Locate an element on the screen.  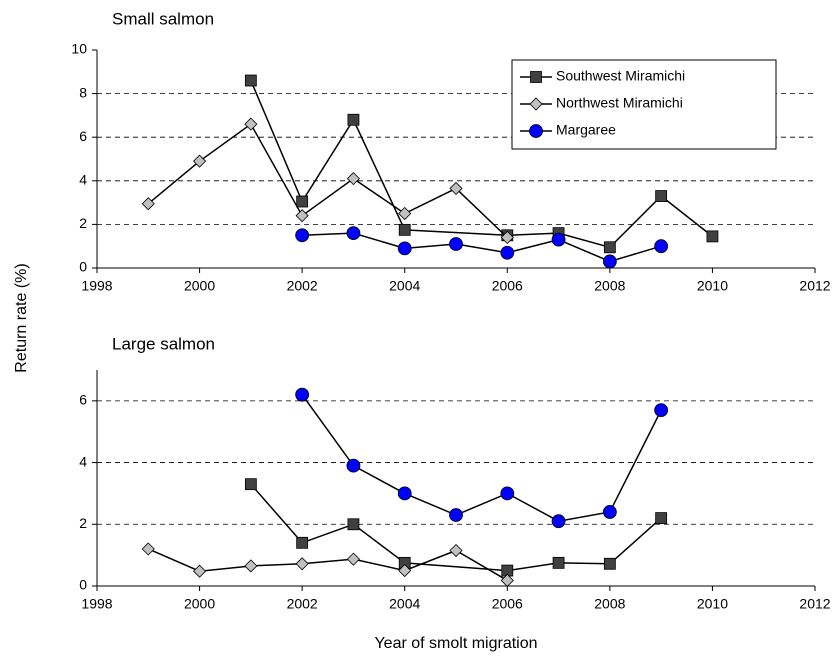
legend-label: Northwest Miramichi is located at coordinates (619, 103).